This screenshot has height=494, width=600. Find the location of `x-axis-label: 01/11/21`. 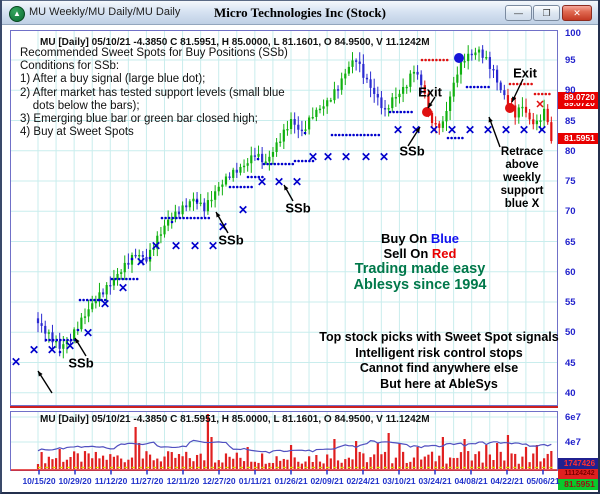

x-axis-label: 01/11/21 is located at coordinates (255, 481).